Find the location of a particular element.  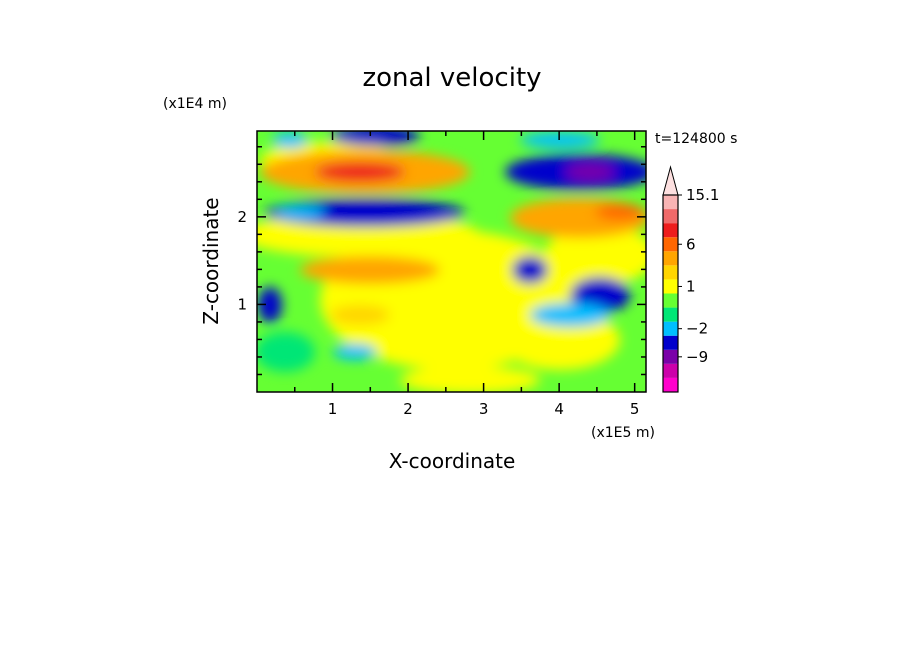

field-region-cyan-fringe is located at coordinates (300, 213).